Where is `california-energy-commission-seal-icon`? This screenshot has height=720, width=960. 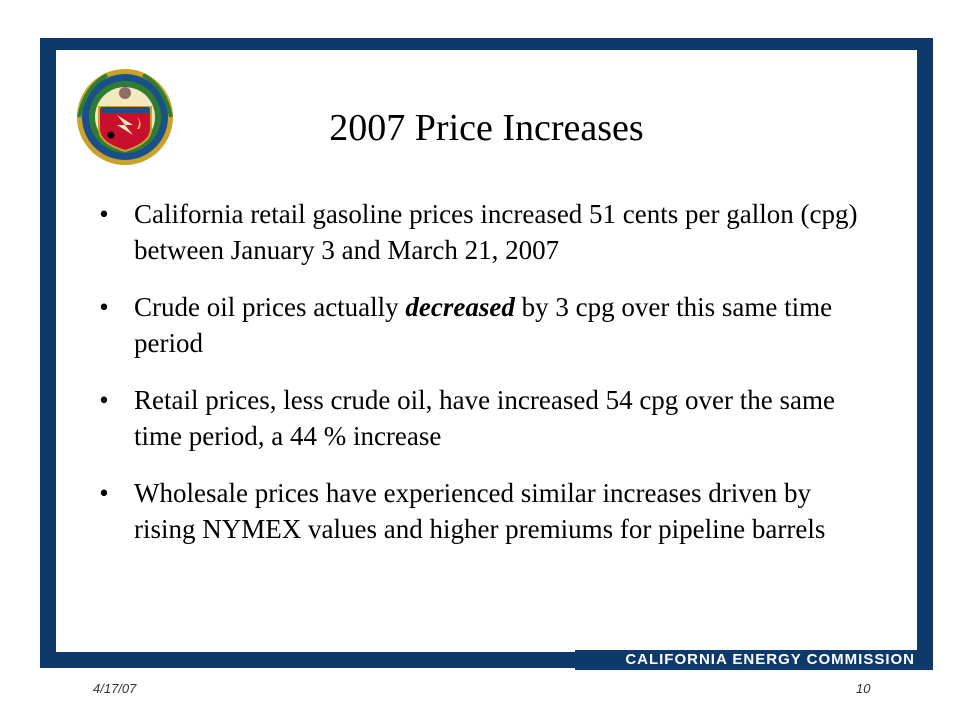
california-energy-commission-seal-icon is located at coordinates (125, 117).